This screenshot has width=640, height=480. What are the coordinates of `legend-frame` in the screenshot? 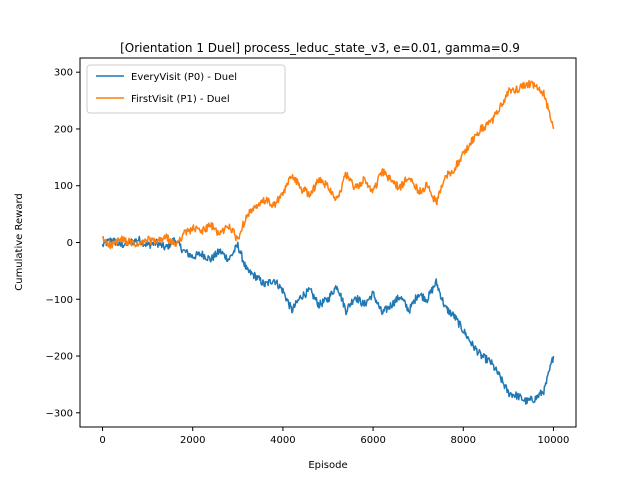 It's located at (186, 89).